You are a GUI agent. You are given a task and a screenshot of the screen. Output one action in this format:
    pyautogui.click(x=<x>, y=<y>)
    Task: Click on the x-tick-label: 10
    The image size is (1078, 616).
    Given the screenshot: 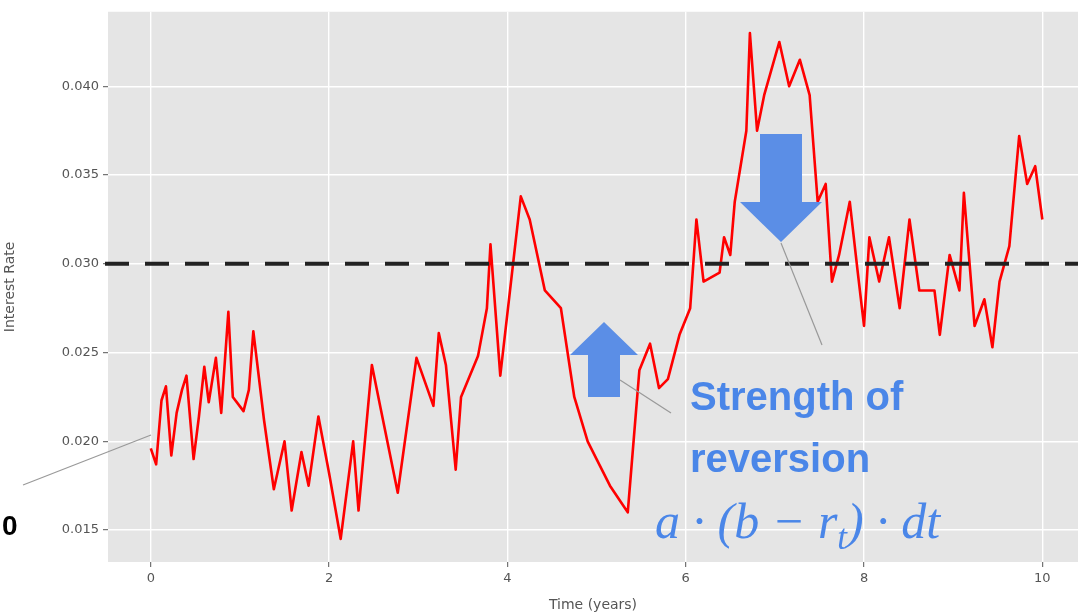 What is the action you would take?
    pyautogui.click(x=1042, y=578)
    